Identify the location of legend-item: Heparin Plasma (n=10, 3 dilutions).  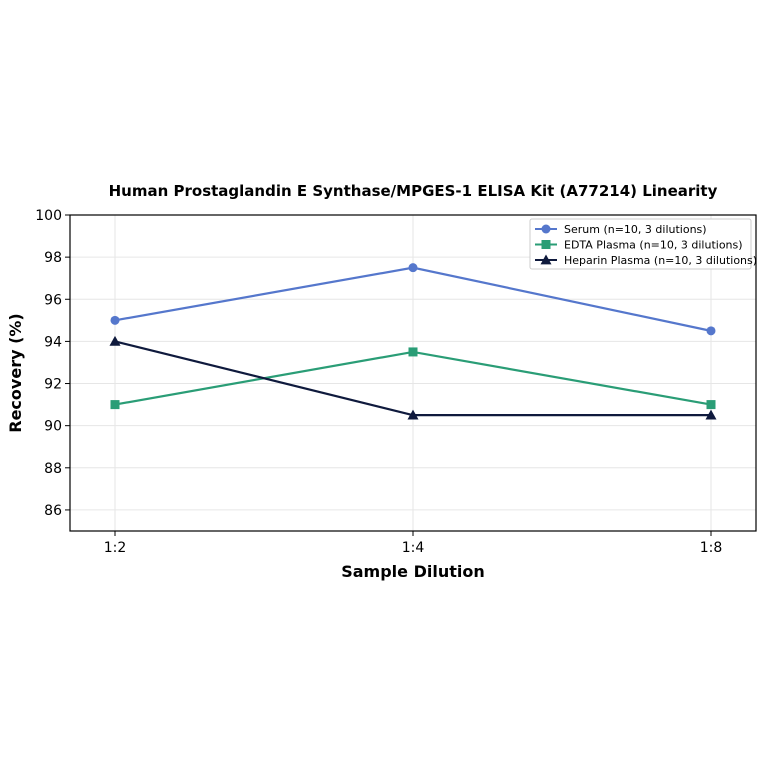
(646, 260).